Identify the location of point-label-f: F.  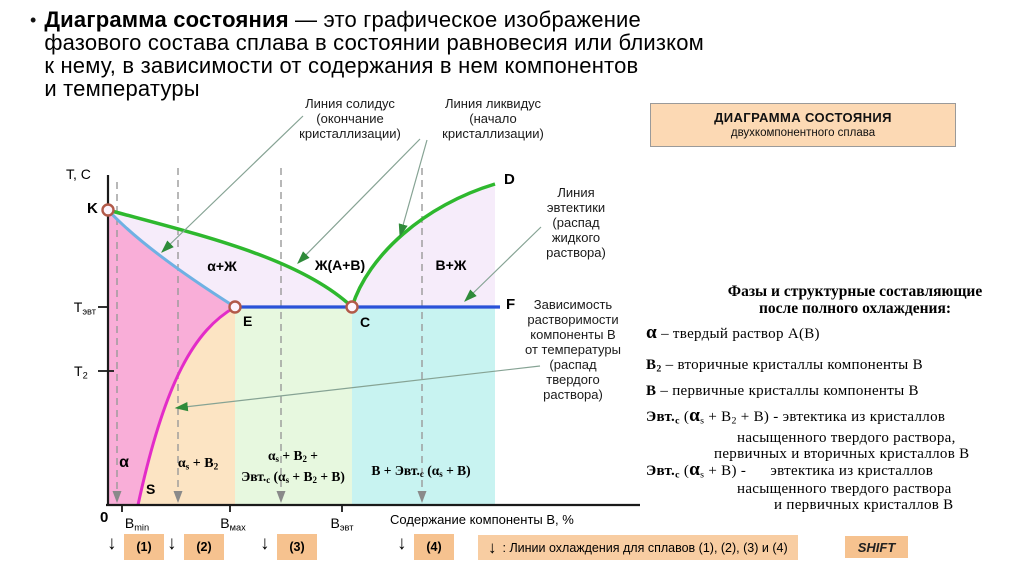
(511, 304).